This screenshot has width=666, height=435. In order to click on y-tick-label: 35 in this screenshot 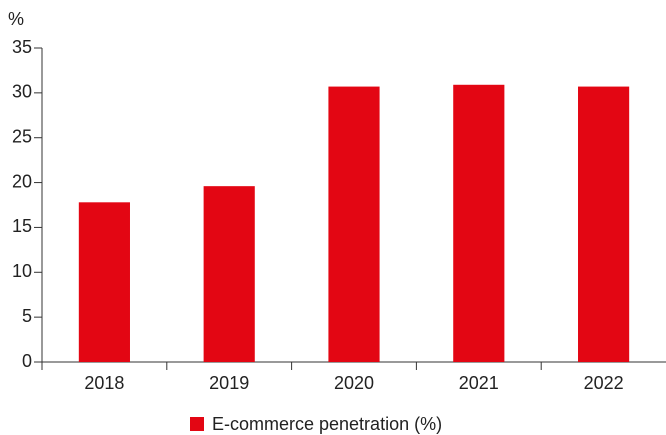, I will do `click(22, 47)`.